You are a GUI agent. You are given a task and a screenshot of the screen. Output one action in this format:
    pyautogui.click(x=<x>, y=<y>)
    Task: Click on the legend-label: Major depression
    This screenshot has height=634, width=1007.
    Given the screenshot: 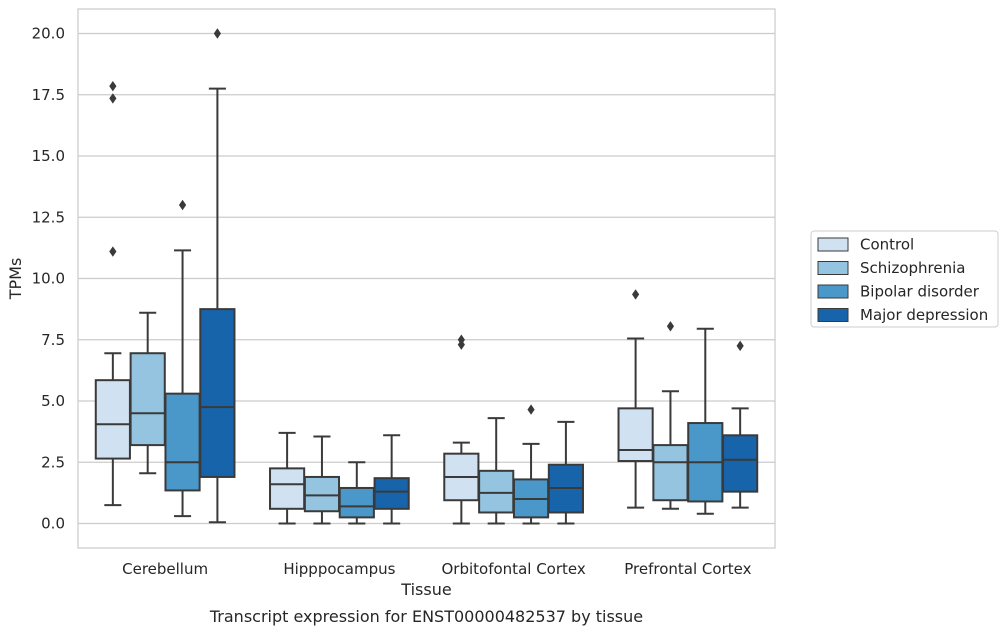 What is the action you would take?
    pyautogui.click(x=924, y=315)
    